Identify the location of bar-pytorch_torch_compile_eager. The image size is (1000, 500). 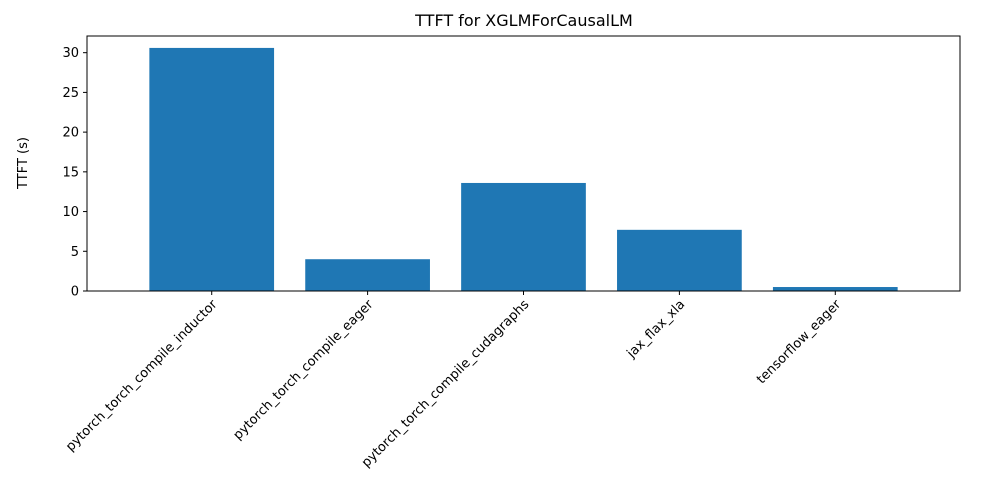
(367, 275).